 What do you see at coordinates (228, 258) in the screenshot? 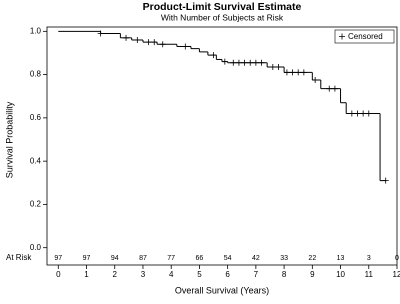
I see `at-risk-value: 54` at bounding box center [228, 258].